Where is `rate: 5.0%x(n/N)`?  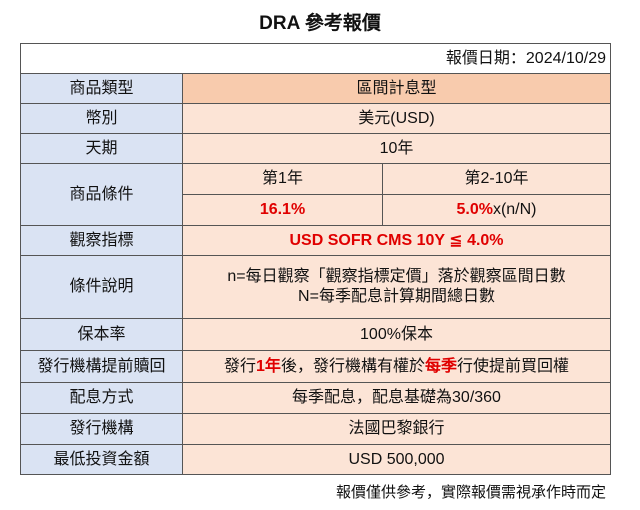
rate: 5.0%x(n/N) is located at coordinates (496, 210).